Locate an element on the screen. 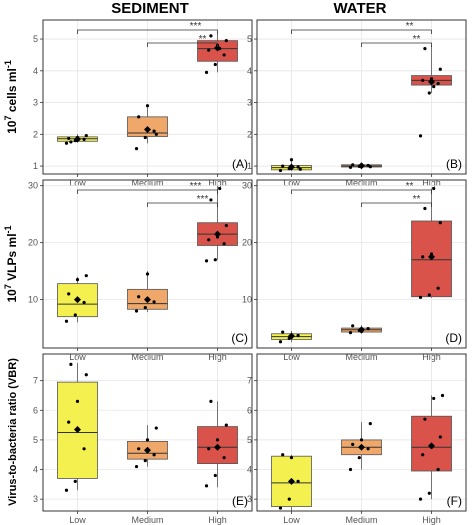 The width and height of the screenshot is (474, 525). panel-label: (A) is located at coordinates (240, 164).